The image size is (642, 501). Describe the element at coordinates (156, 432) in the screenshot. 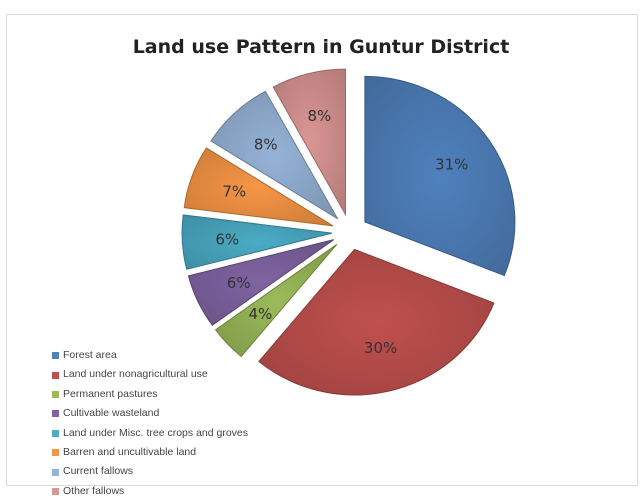

I see `legend-label: Land under Misc. tree crops and groves` at that location.